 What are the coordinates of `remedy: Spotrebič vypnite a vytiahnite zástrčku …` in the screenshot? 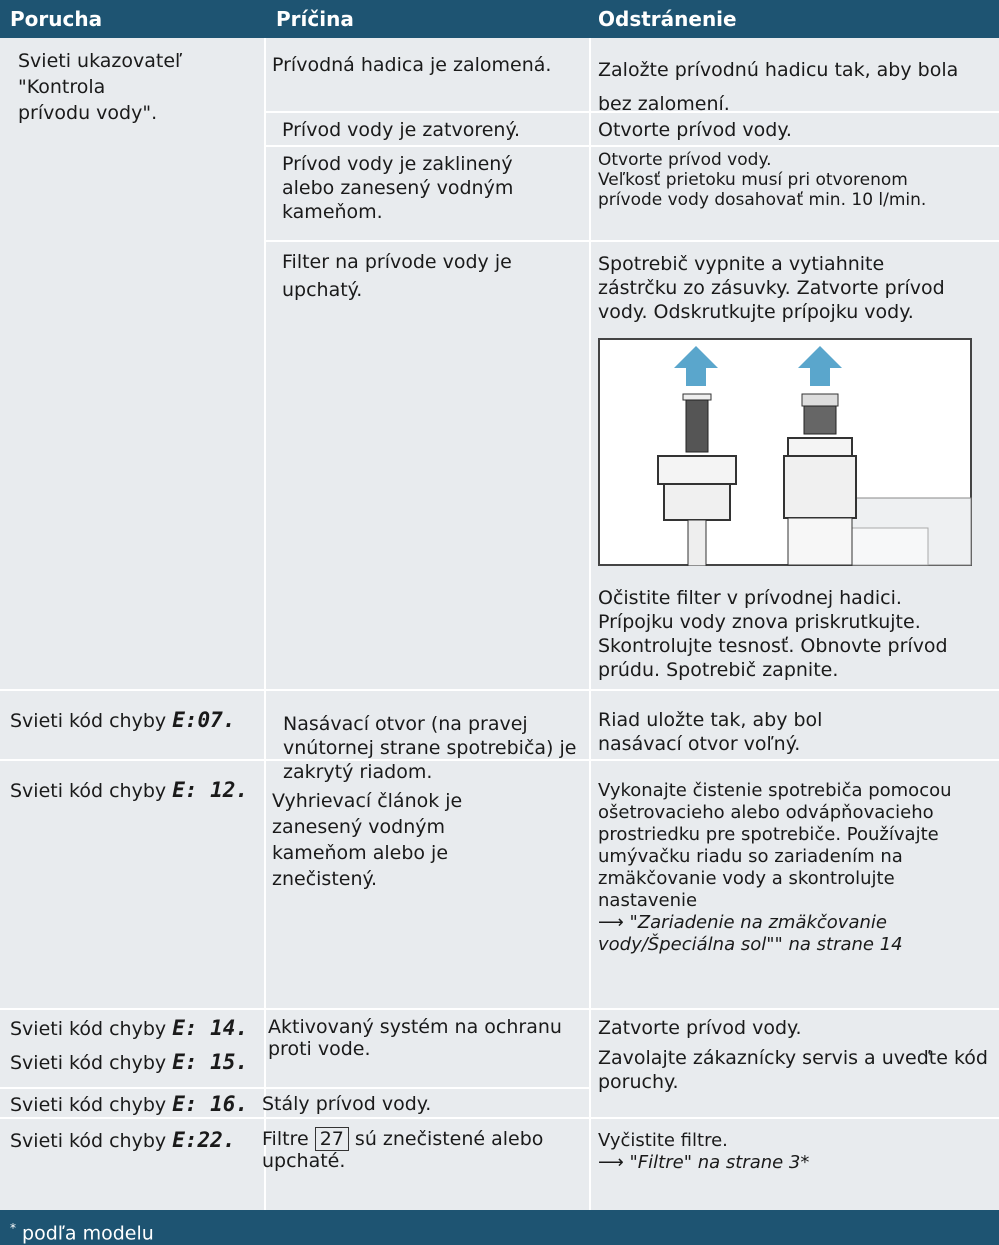 It's located at (771, 288).